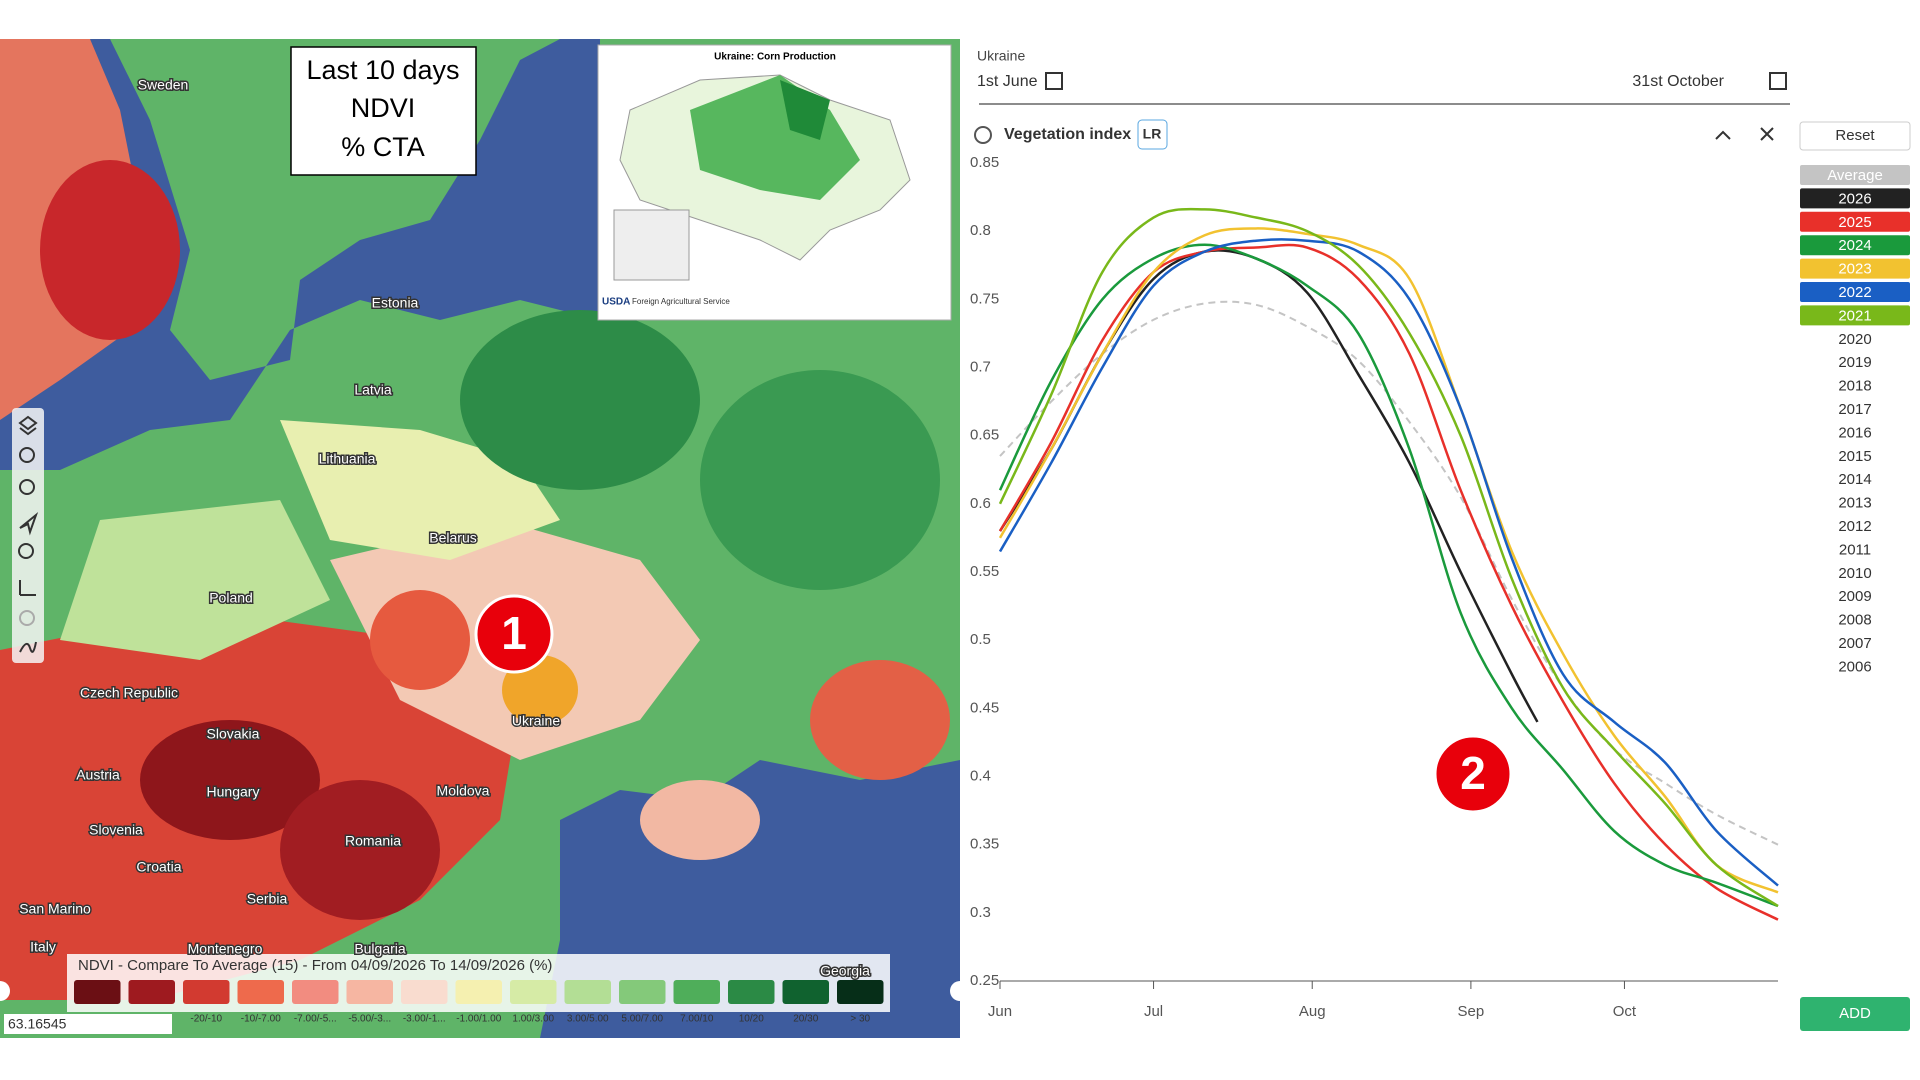 The width and height of the screenshot is (1920, 1080). I want to click on year-option: 2006, so click(1854, 666).